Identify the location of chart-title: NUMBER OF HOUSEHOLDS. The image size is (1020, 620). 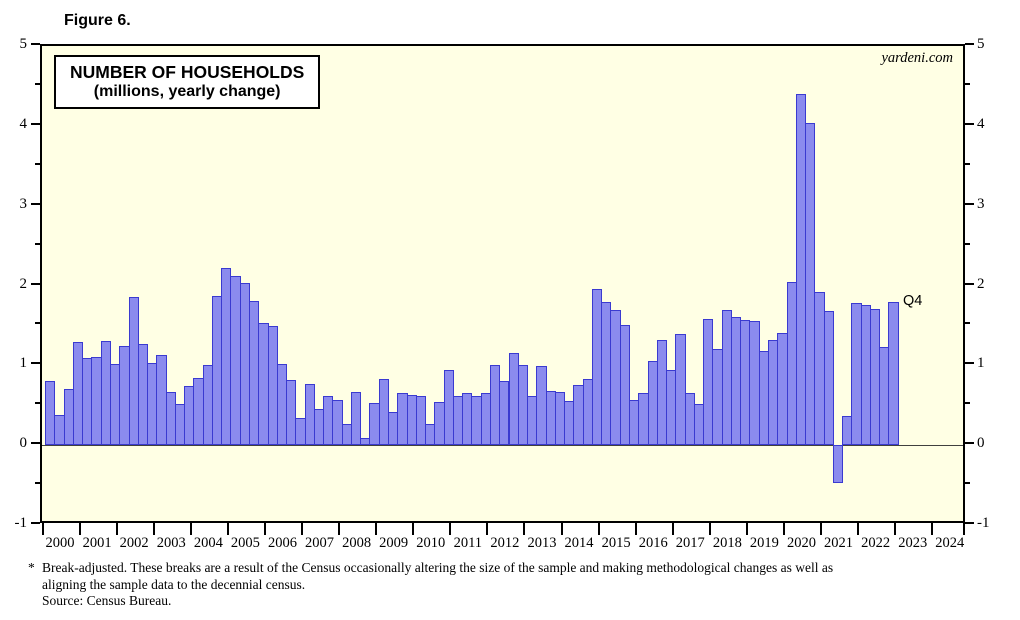
(187, 72).